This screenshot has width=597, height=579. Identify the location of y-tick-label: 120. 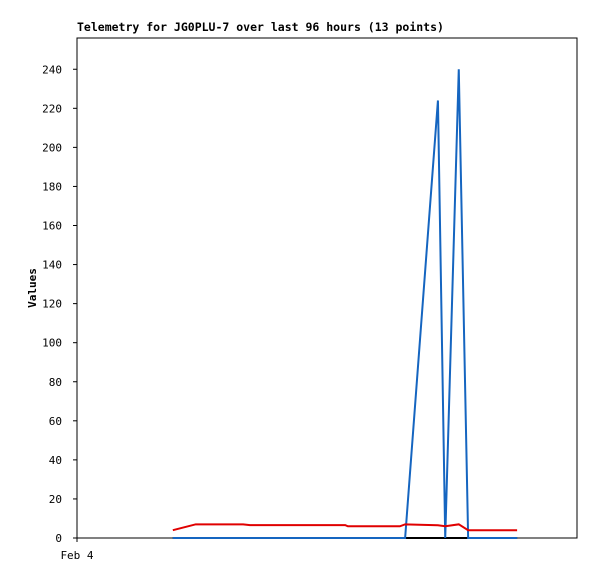
(52, 304).